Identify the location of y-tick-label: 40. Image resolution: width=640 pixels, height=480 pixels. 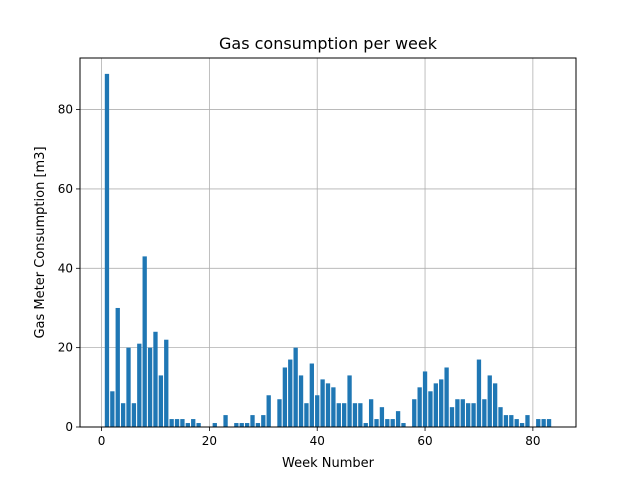
(65, 268).